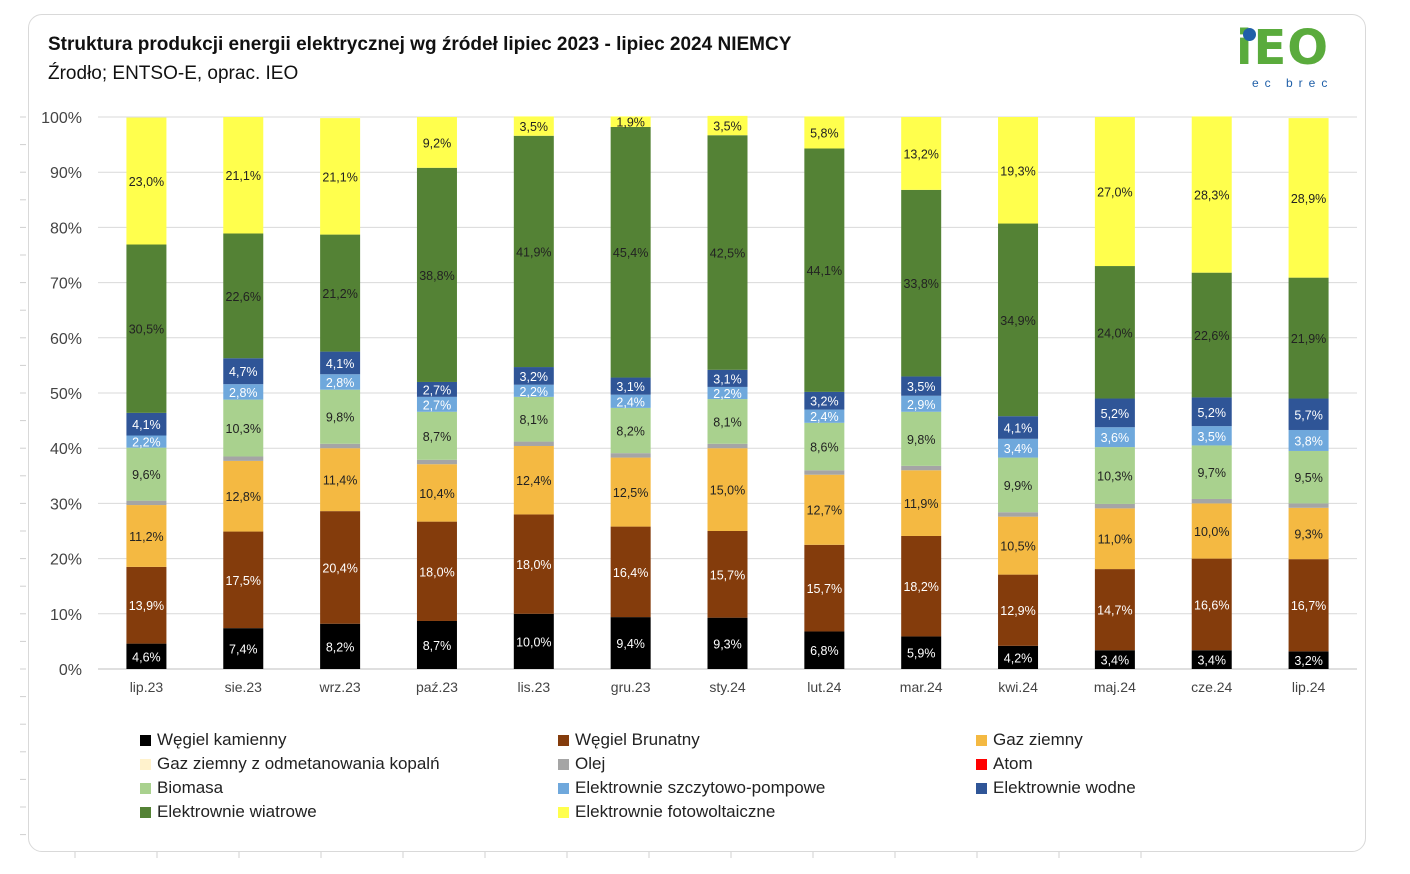 Image resolution: width=1410 pixels, height=874 pixels. I want to click on data-label: 10,0%, so click(1211, 532).